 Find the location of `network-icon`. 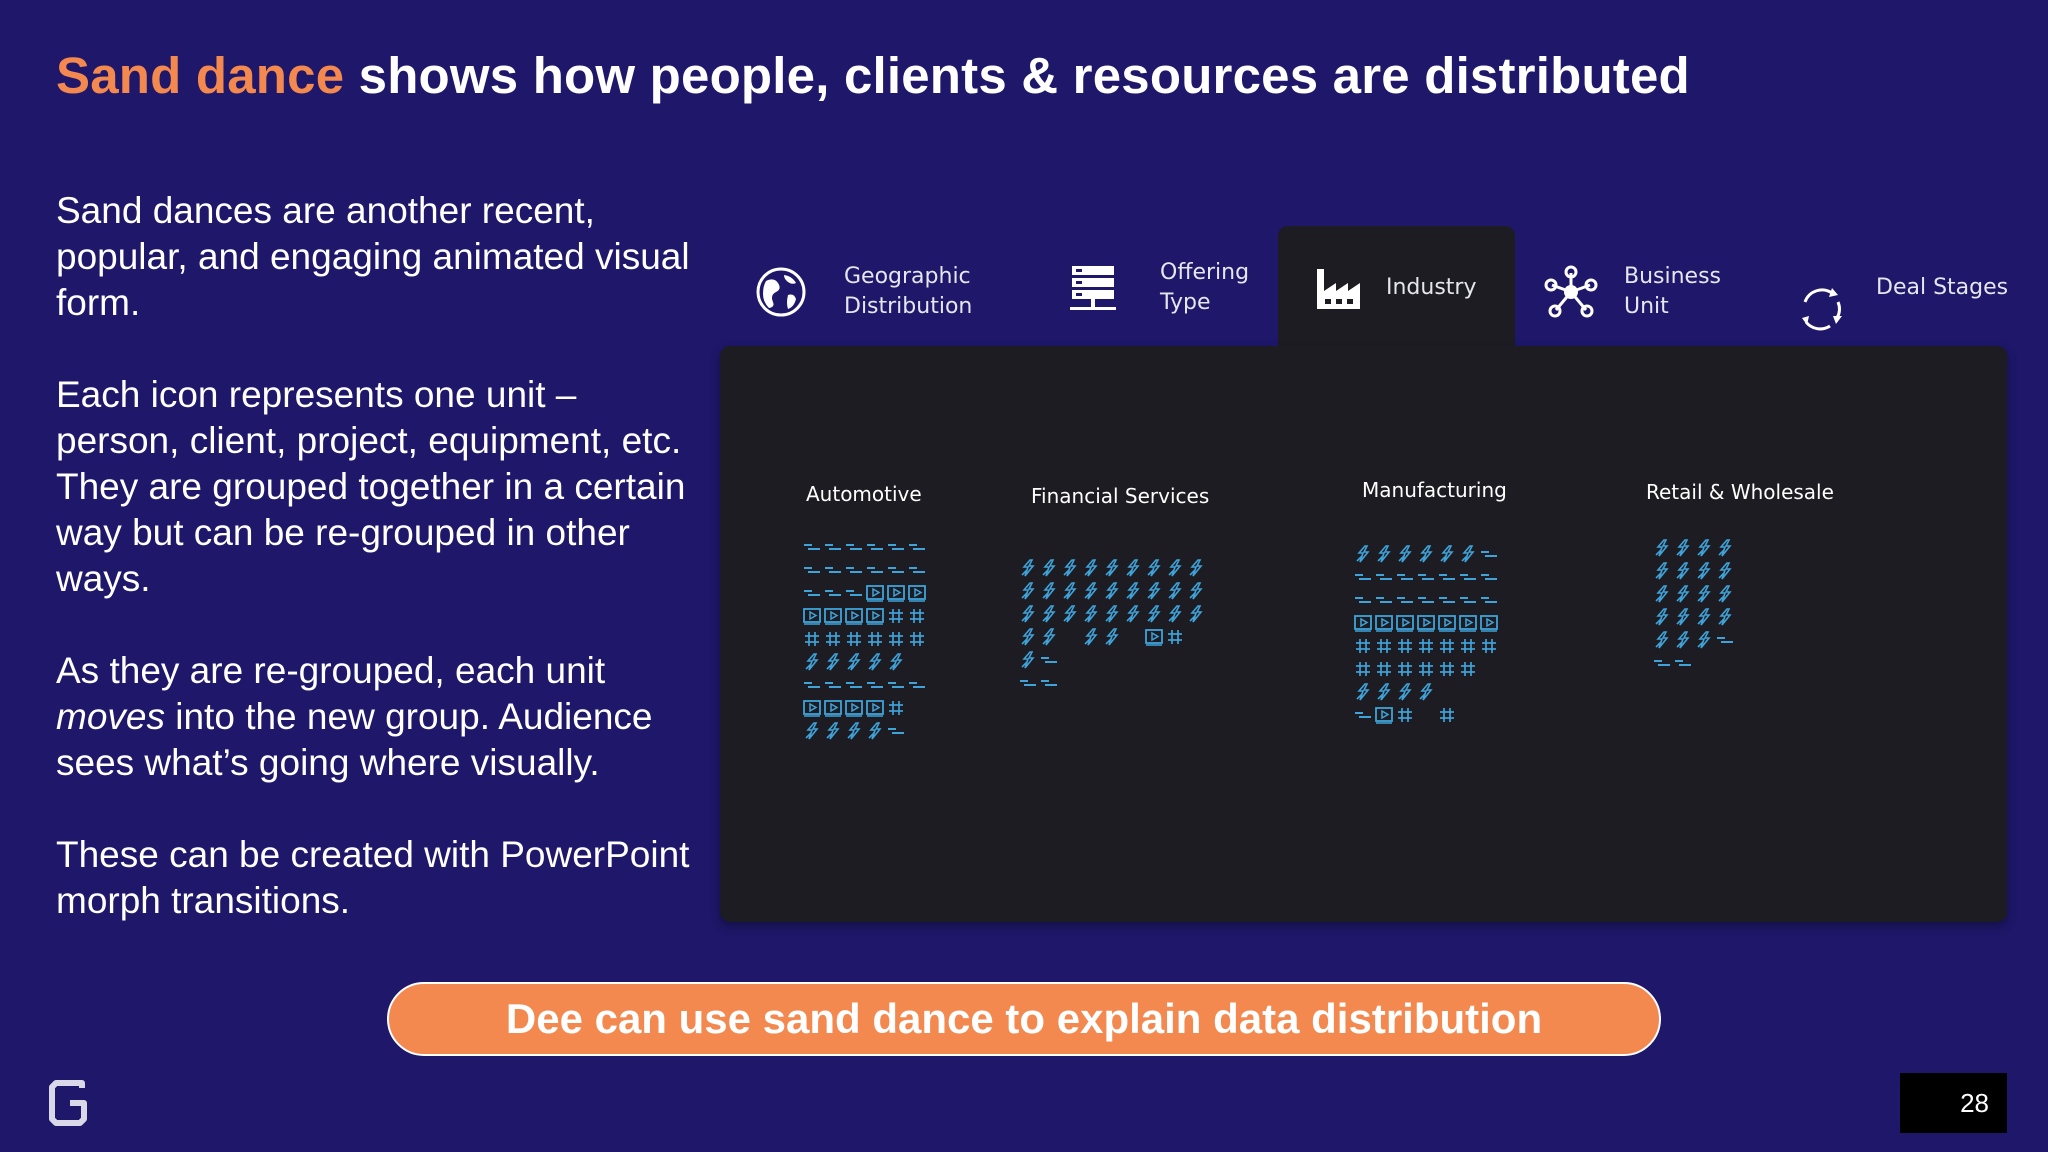

network-icon is located at coordinates (1571, 291).